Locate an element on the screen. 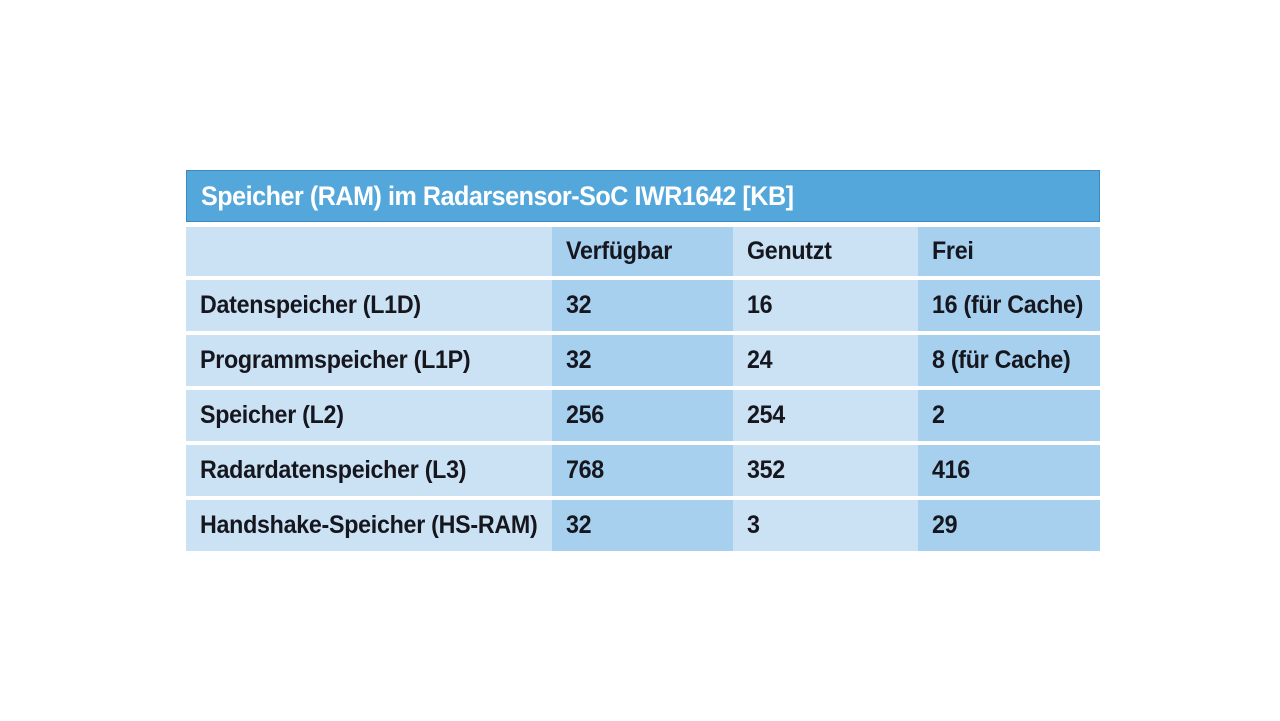  cell-genutzt: 24 is located at coordinates (825, 360).